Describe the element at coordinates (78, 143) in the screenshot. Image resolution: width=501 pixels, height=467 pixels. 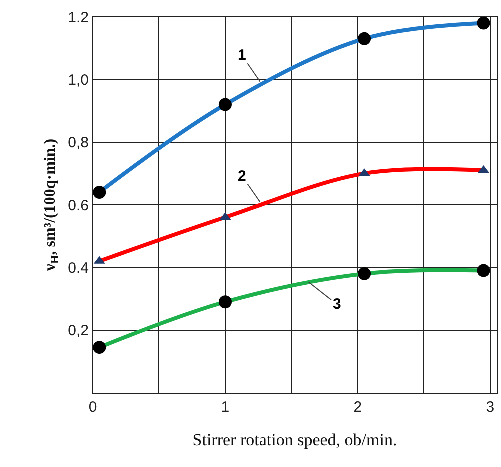
I see `y-tick-label: 0,8` at that location.